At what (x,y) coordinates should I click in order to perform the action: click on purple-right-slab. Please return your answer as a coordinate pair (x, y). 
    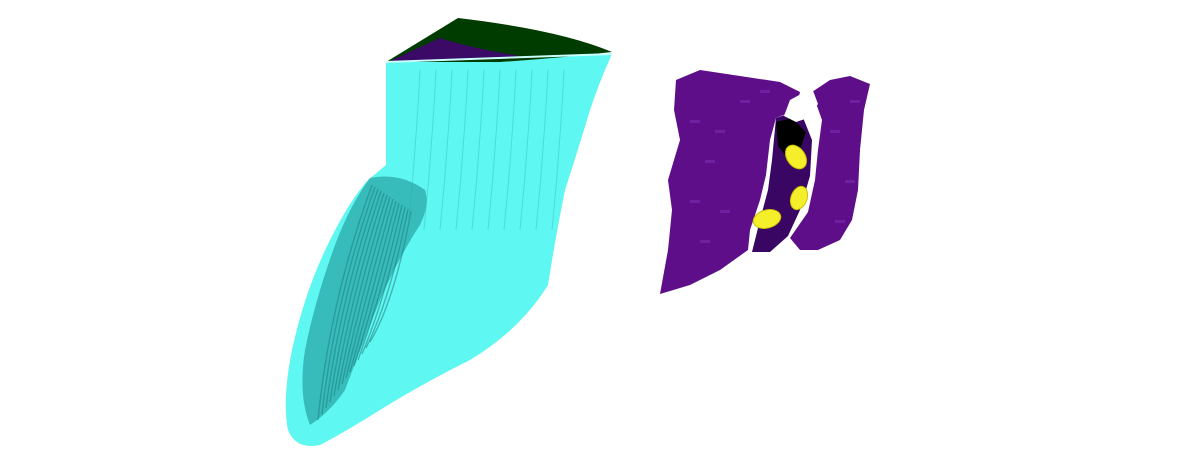
    Looking at the image, I should click on (830, 163).